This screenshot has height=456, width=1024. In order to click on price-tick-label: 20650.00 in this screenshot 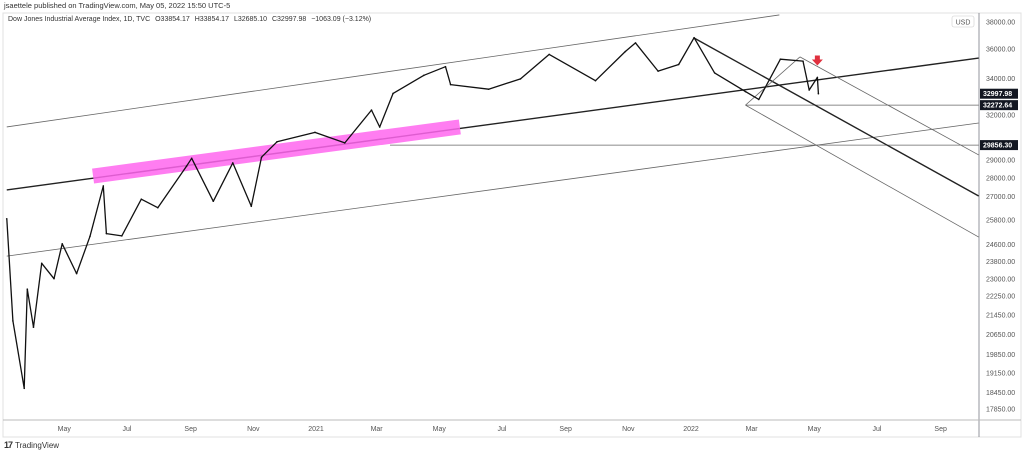, I will do `click(1000, 335)`.